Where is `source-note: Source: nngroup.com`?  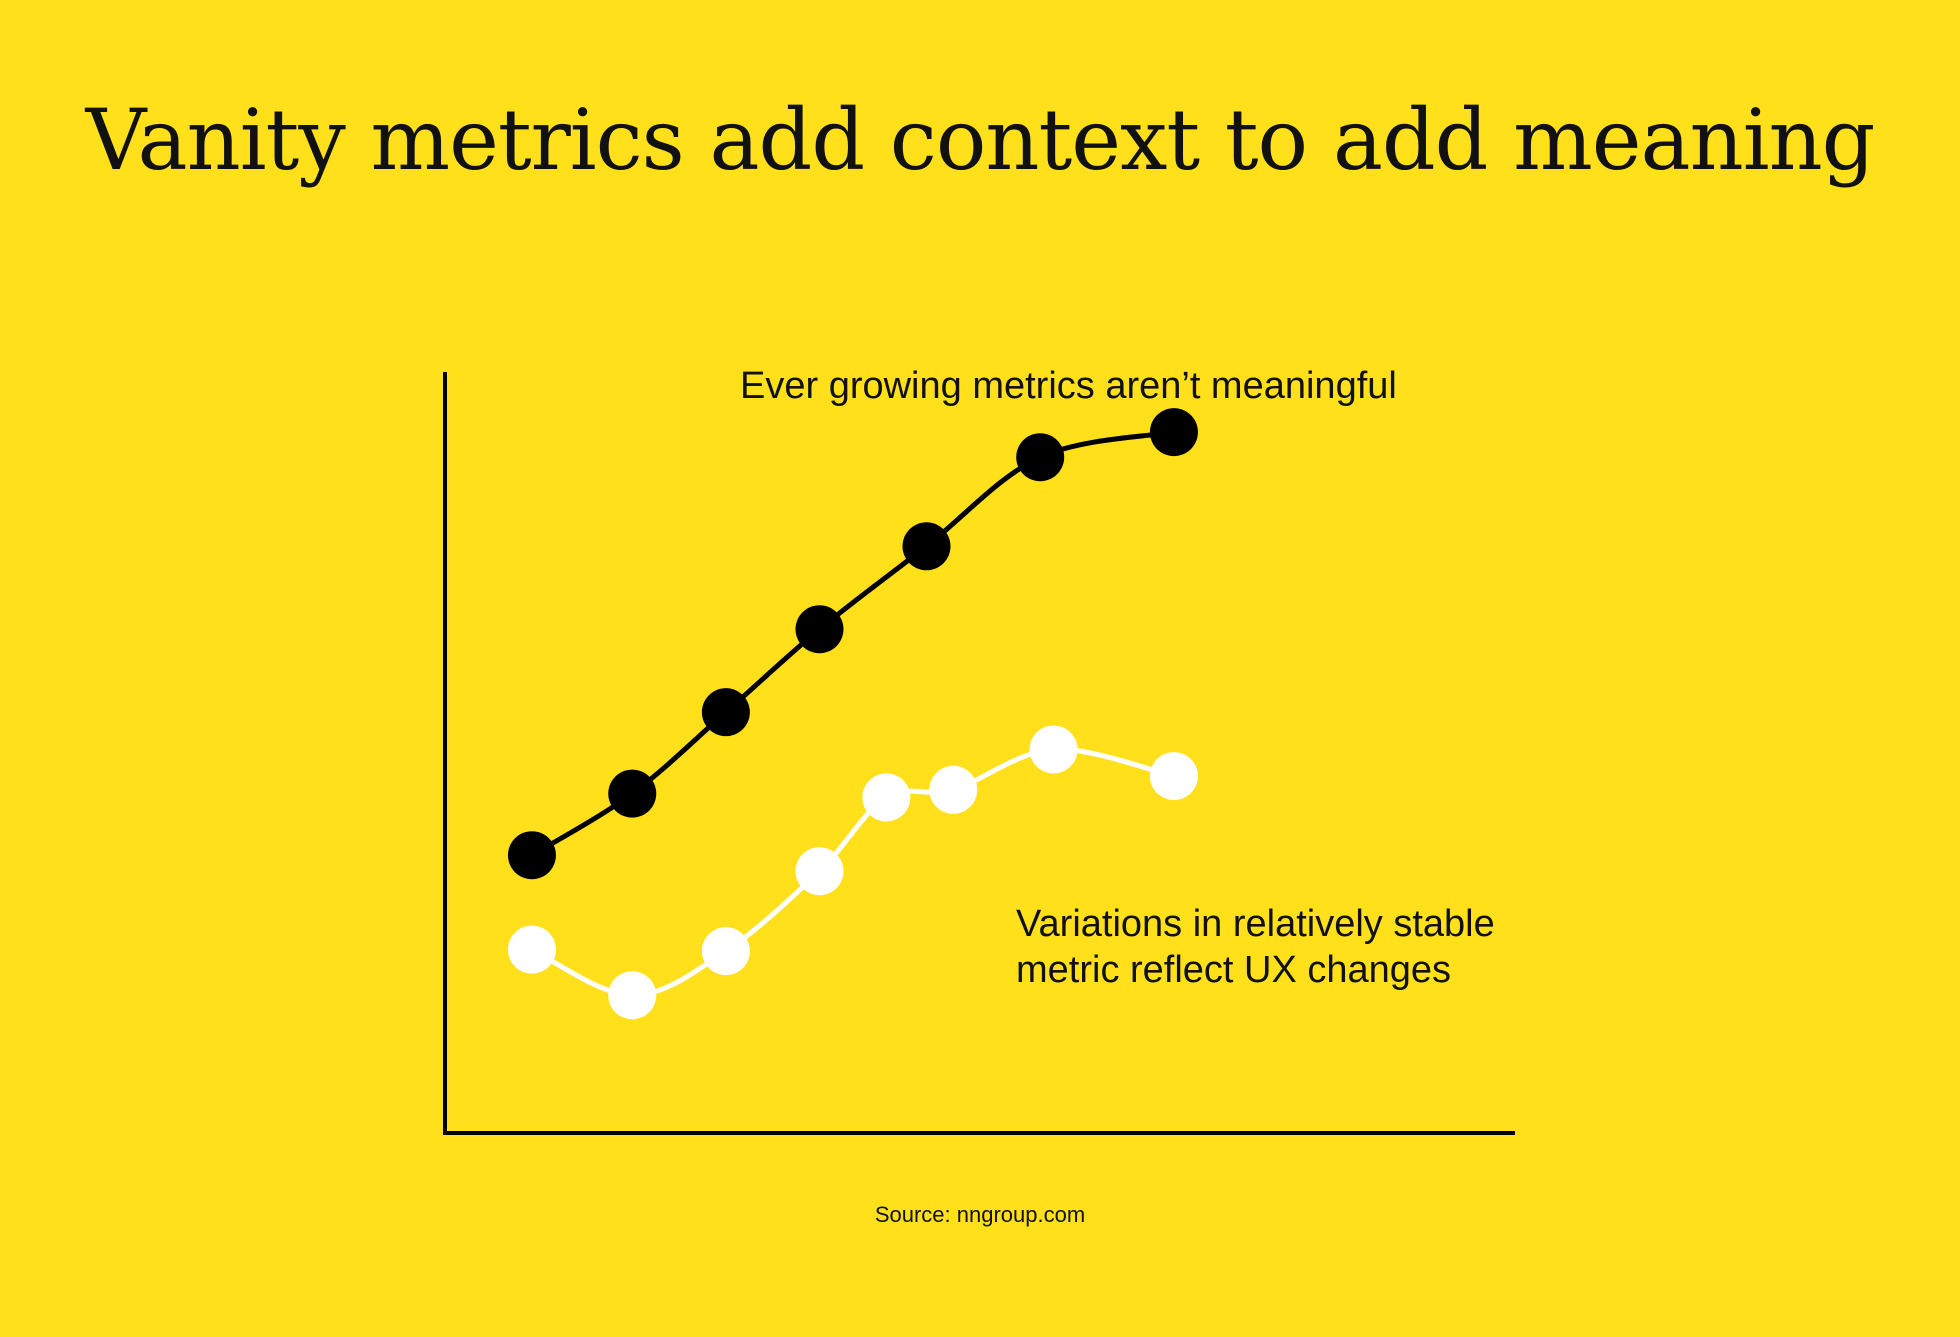
source-note: Source: nngroup.com is located at coordinates (980, 1214).